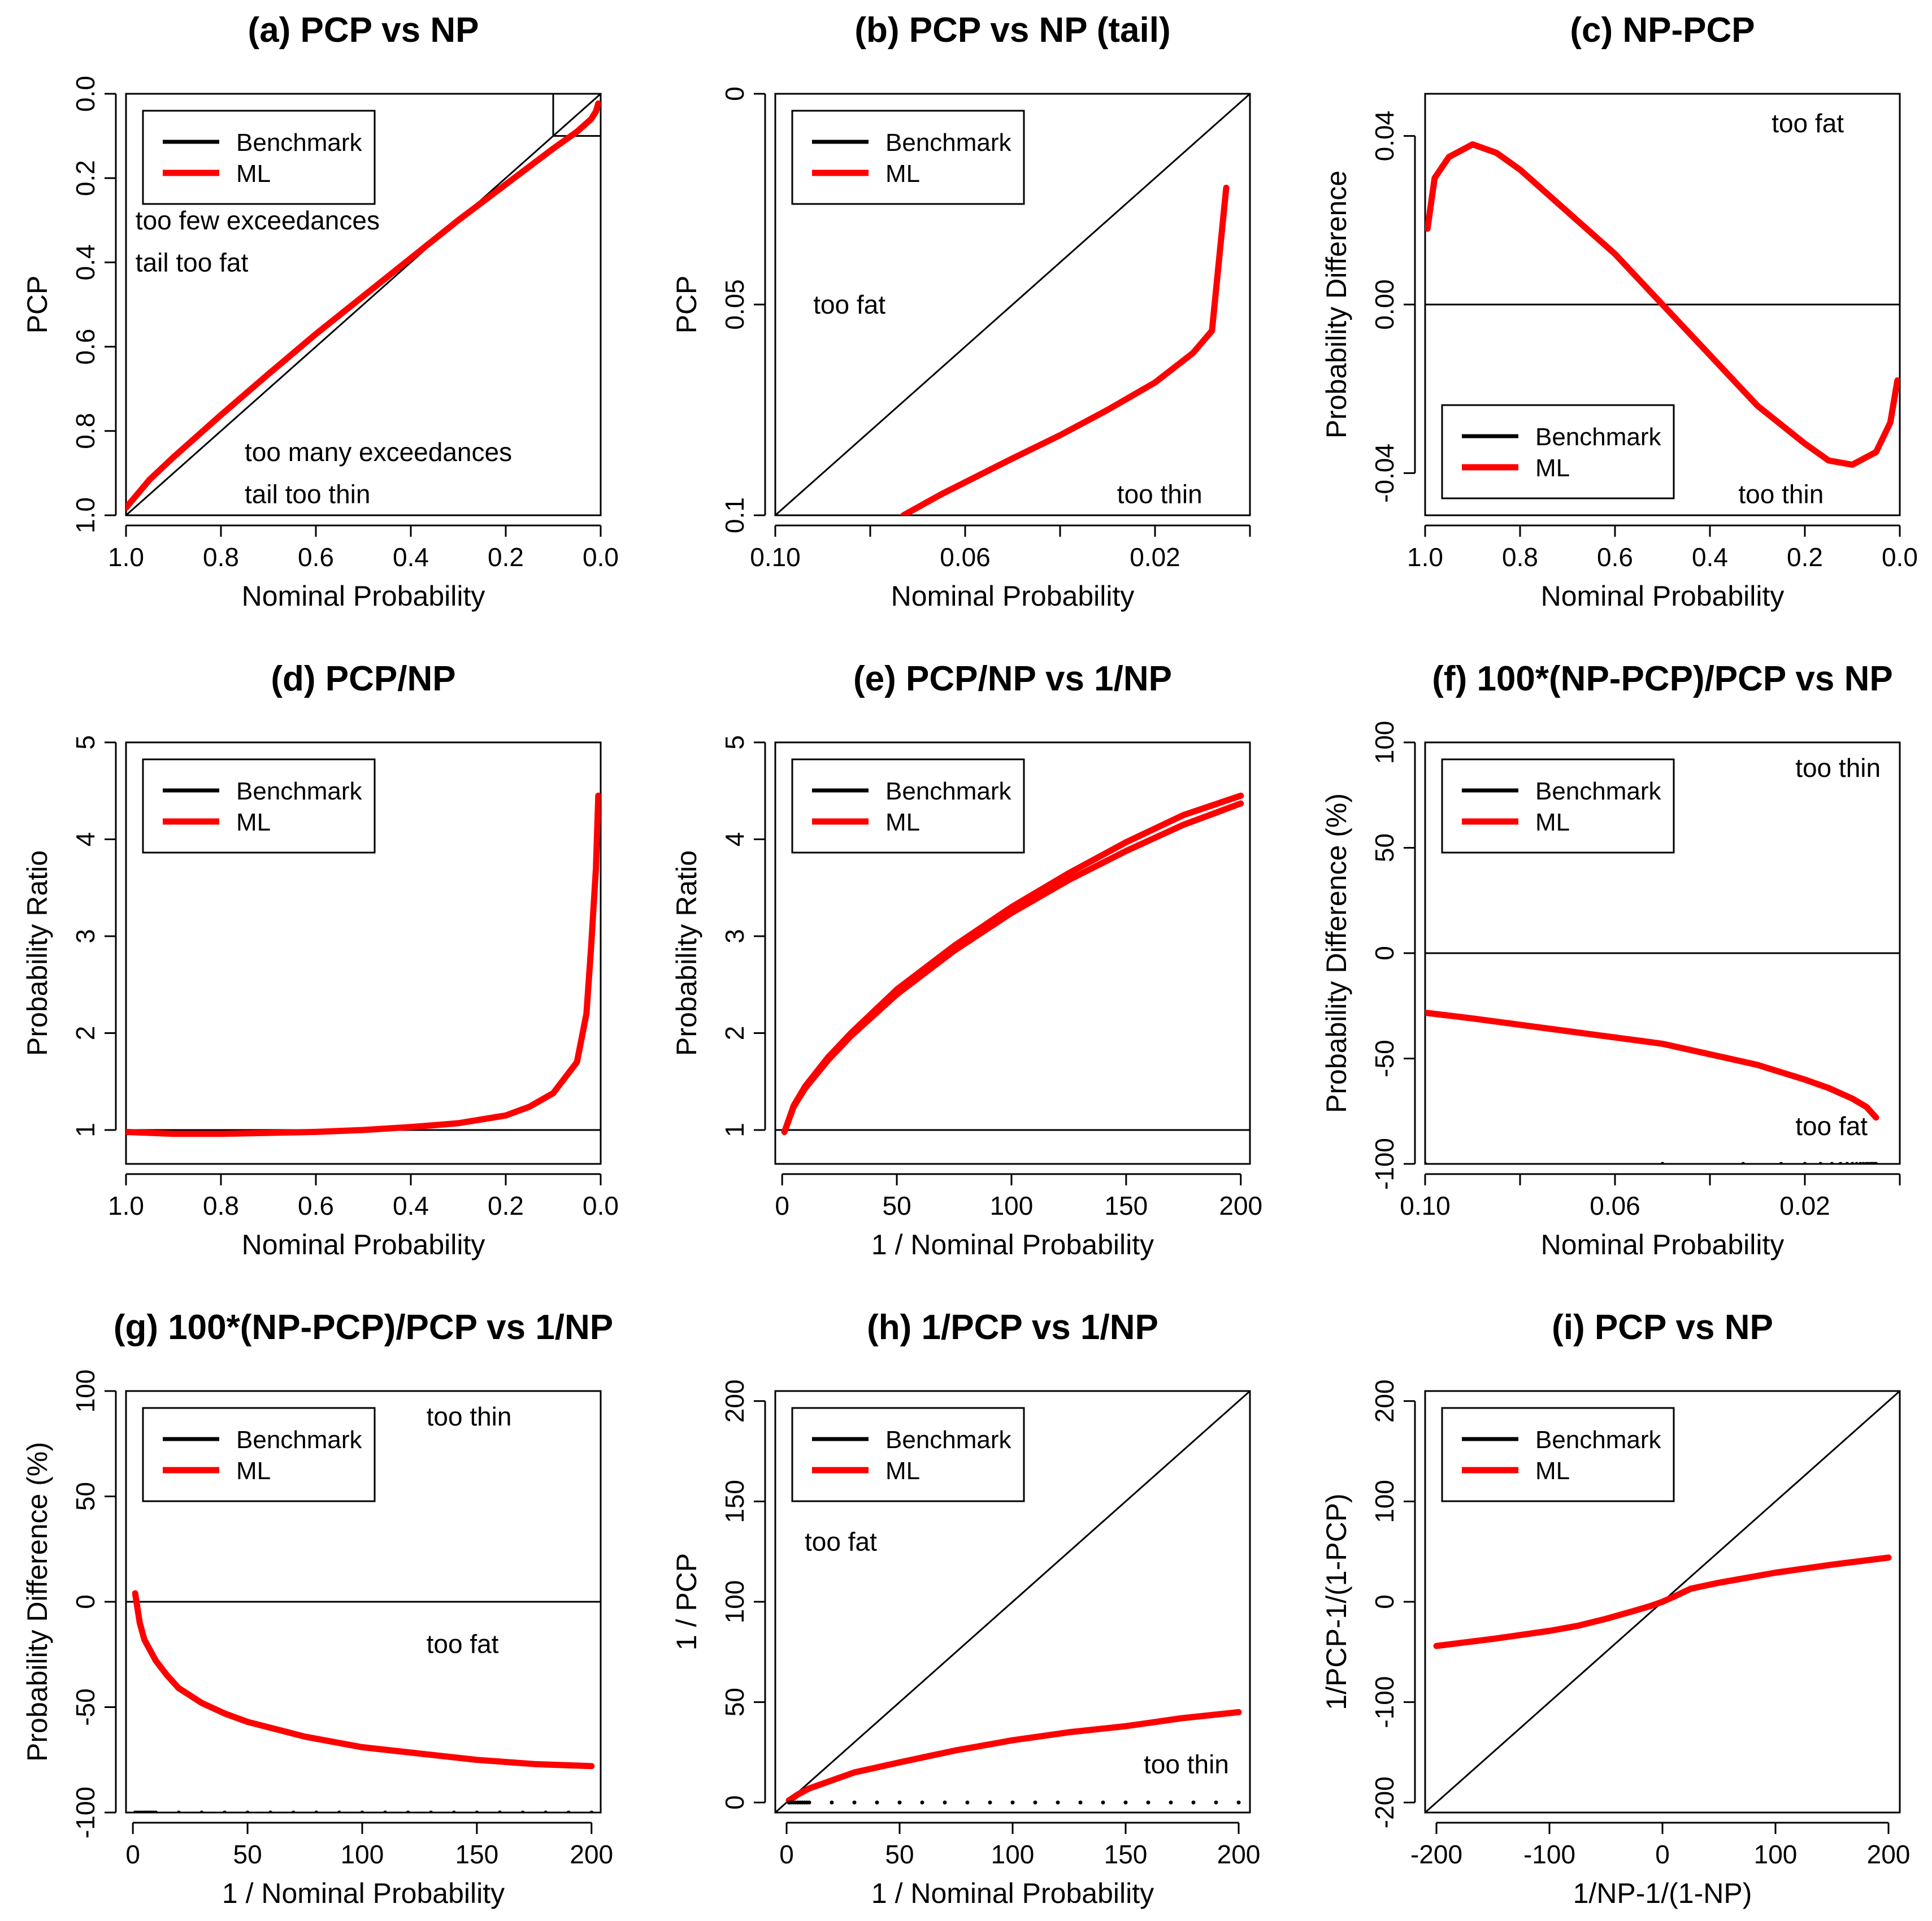 Image resolution: width=1932 pixels, height=1921 pixels. Describe the element at coordinates (85, 1033) in the screenshot. I see `y-tick-label: 2` at that location.